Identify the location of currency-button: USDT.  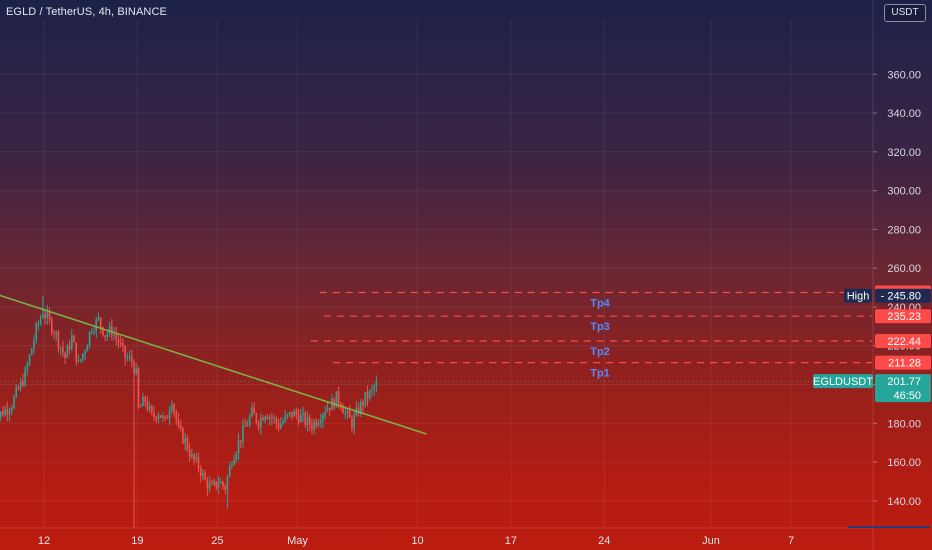
(905, 13).